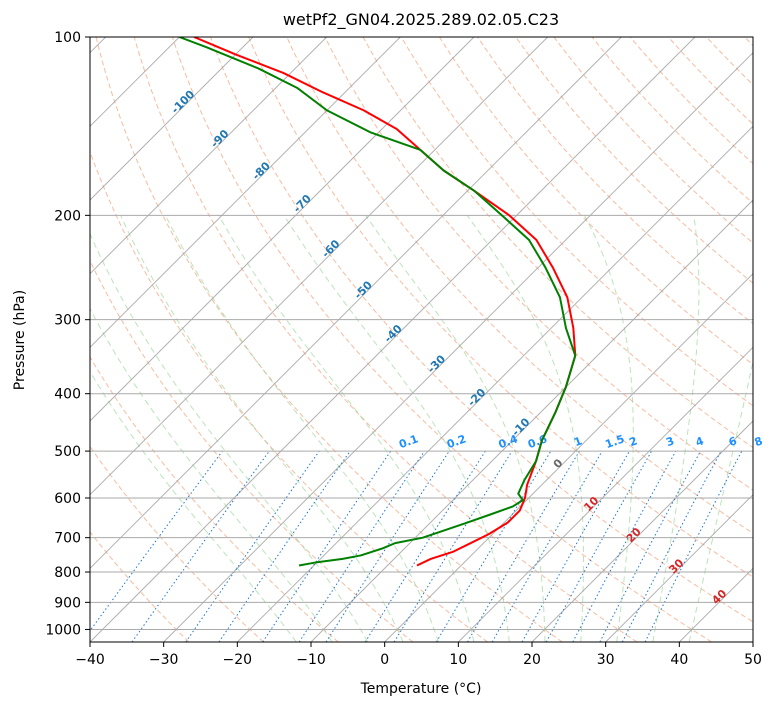 The image size is (775, 708). What do you see at coordinates (633, 441) in the screenshot?
I see `mixing-ratio-label: 2` at bounding box center [633, 441].